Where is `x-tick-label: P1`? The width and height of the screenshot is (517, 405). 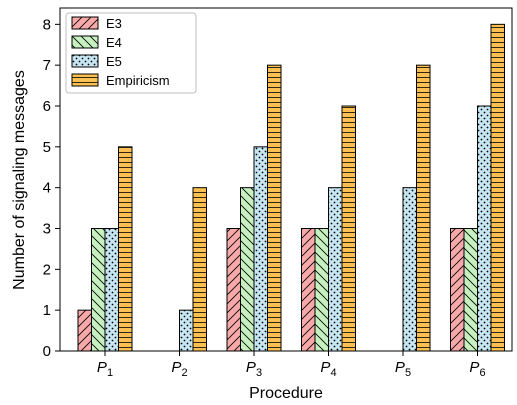
x-tick-label: P1 is located at coordinates (105, 369).